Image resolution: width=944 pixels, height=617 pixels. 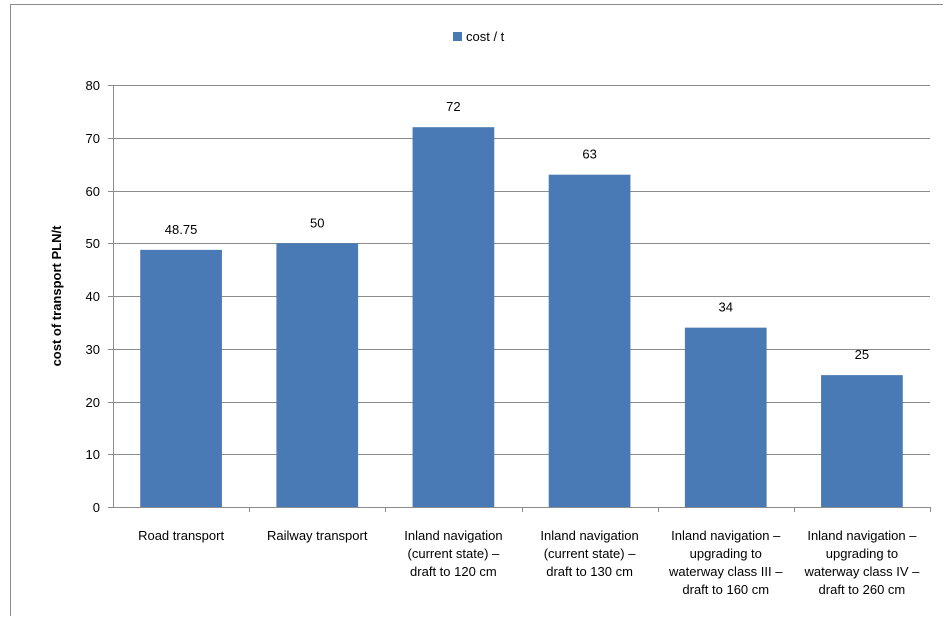 What do you see at coordinates (181, 229) in the screenshot?
I see `data-label: 48.75` at bounding box center [181, 229].